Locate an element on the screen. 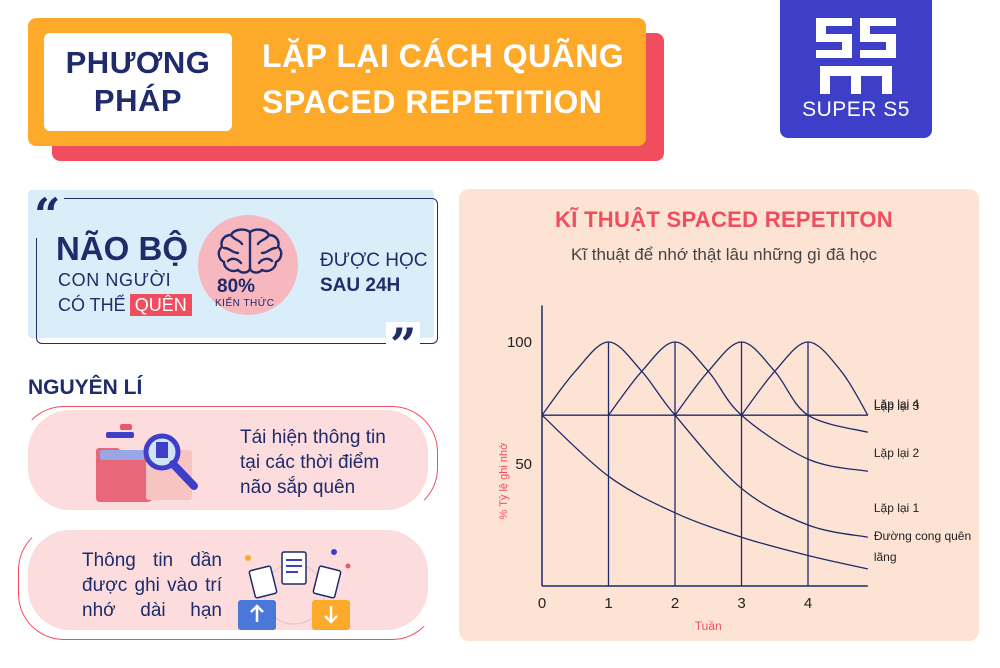 The width and height of the screenshot is (1000, 668). quote-line2: CON NGƯỜI is located at coordinates (115, 280).